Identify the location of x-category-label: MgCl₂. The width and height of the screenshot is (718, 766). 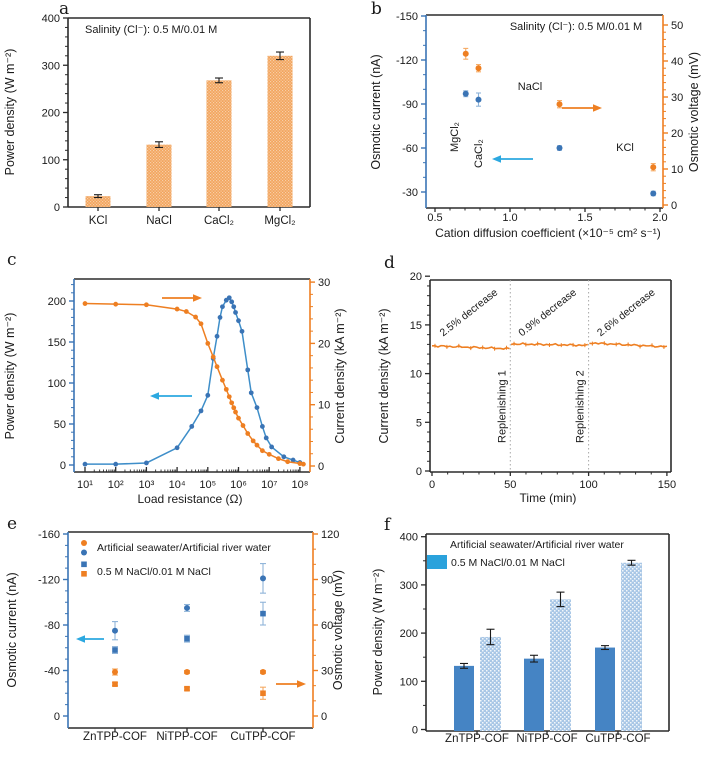
(279, 221).